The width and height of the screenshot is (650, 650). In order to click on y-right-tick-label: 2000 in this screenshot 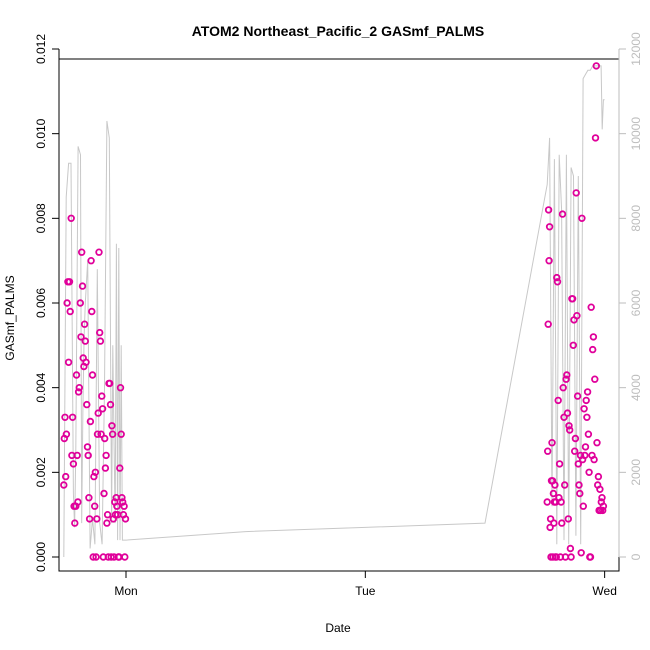, I will do `click(636, 472)`.